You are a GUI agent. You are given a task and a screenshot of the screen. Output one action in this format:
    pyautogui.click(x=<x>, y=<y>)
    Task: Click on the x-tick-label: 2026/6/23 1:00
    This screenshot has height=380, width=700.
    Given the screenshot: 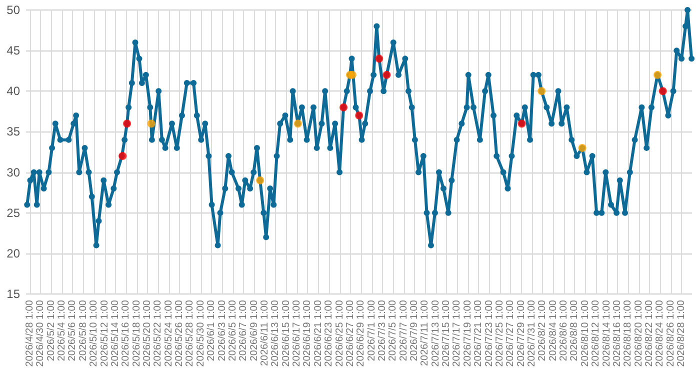 What is the action you would take?
    pyautogui.click(x=329, y=333)
    